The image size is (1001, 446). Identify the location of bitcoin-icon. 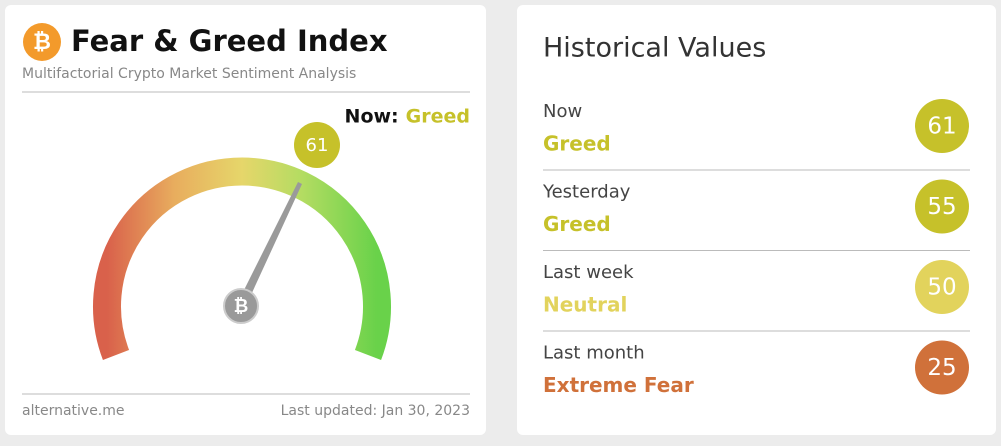
(42, 42).